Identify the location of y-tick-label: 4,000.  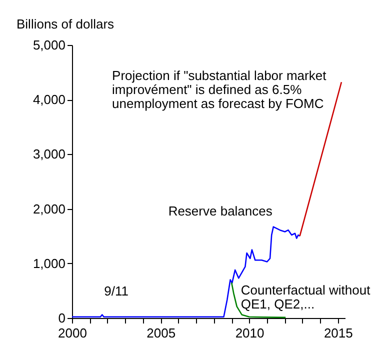
(49, 100).